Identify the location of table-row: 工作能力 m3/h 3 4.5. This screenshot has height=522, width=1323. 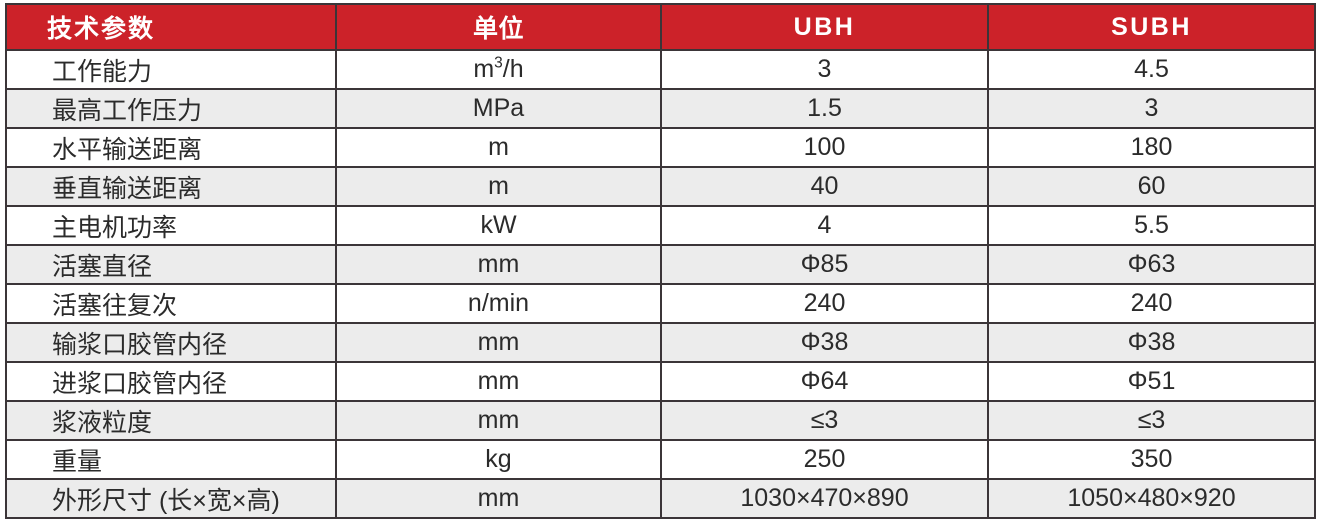
(660, 70).